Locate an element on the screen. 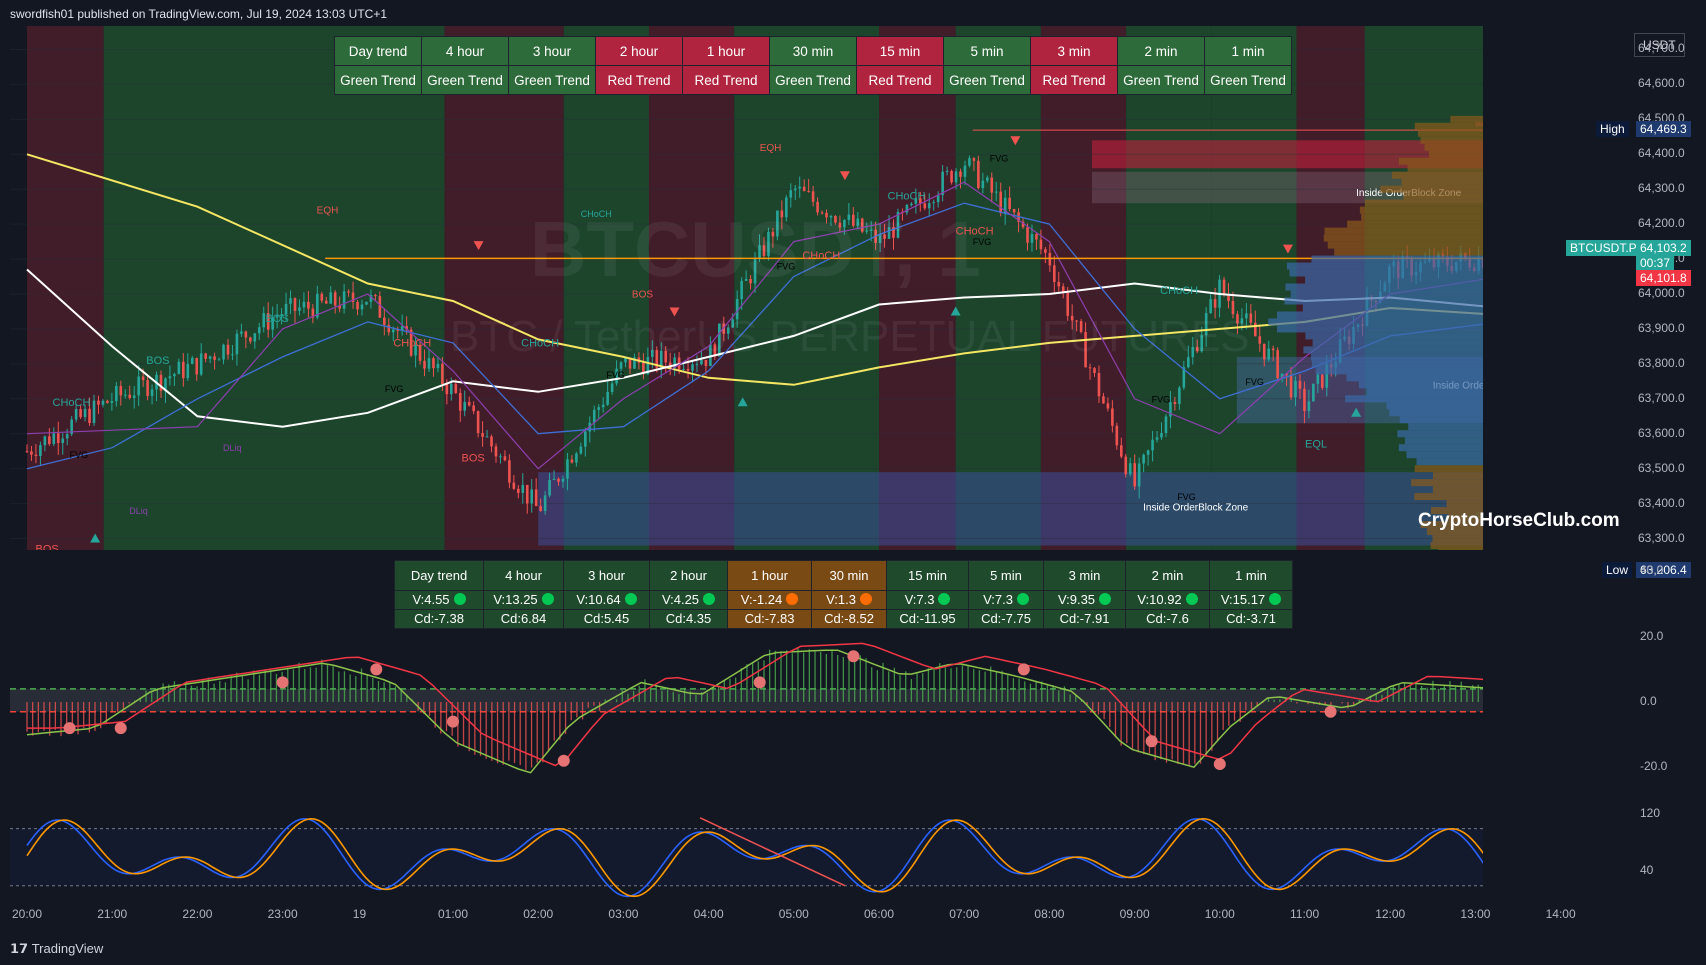  desc-watermark: BTC / TetherUS PERPETUAL FUTURES is located at coordinates (850, 336).